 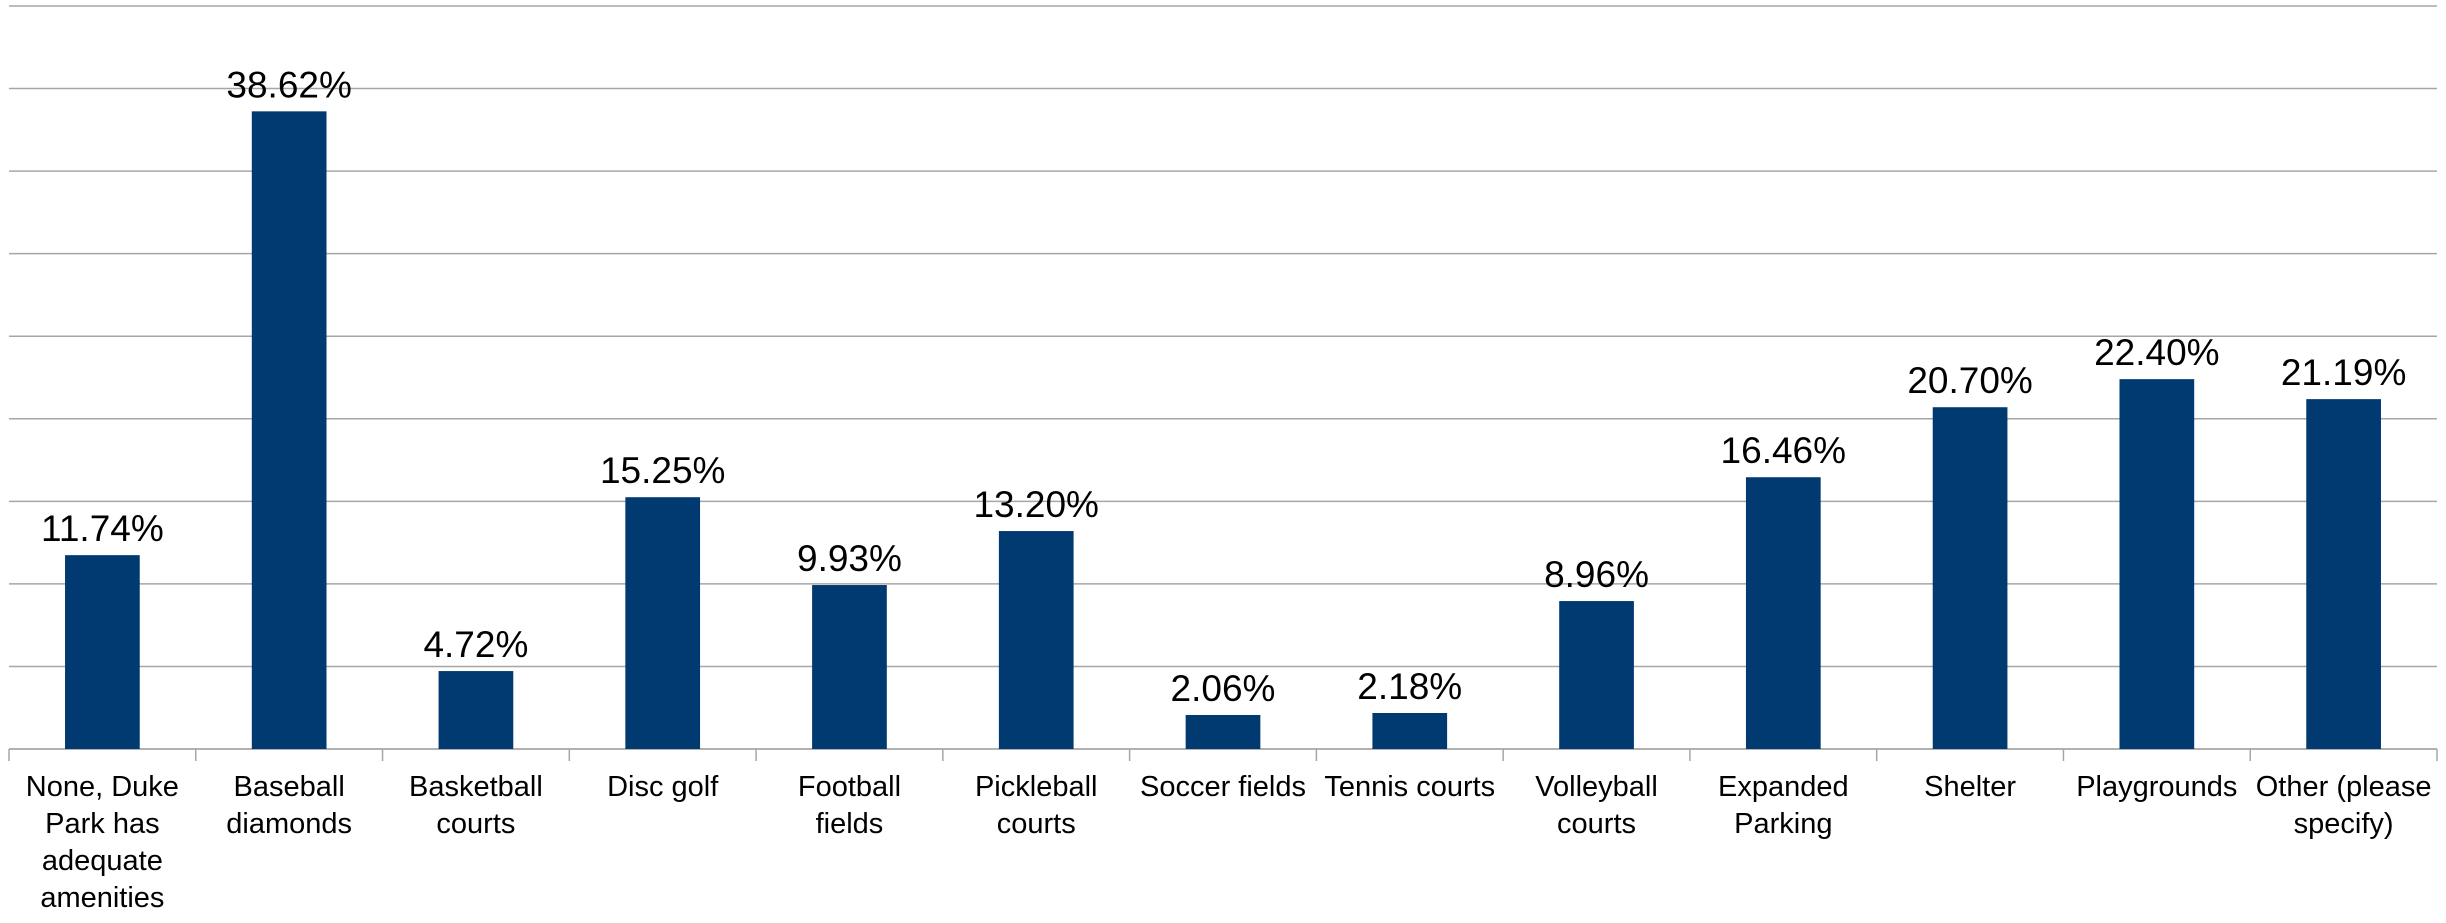 What do you see at coordinates (849, 558) in the screenshot?
I see `data-label: 9.93%` at bounding box center [849, 558].